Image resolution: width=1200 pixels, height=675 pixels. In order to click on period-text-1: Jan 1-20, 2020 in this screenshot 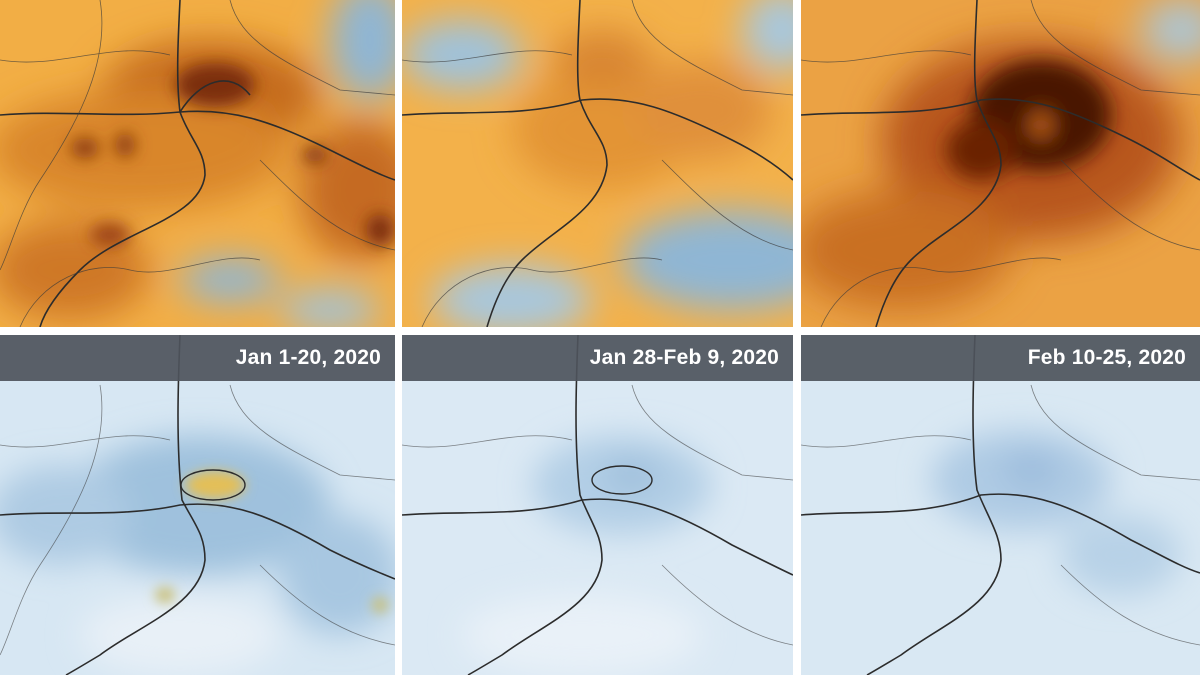, I will do `click(308, 357)`.